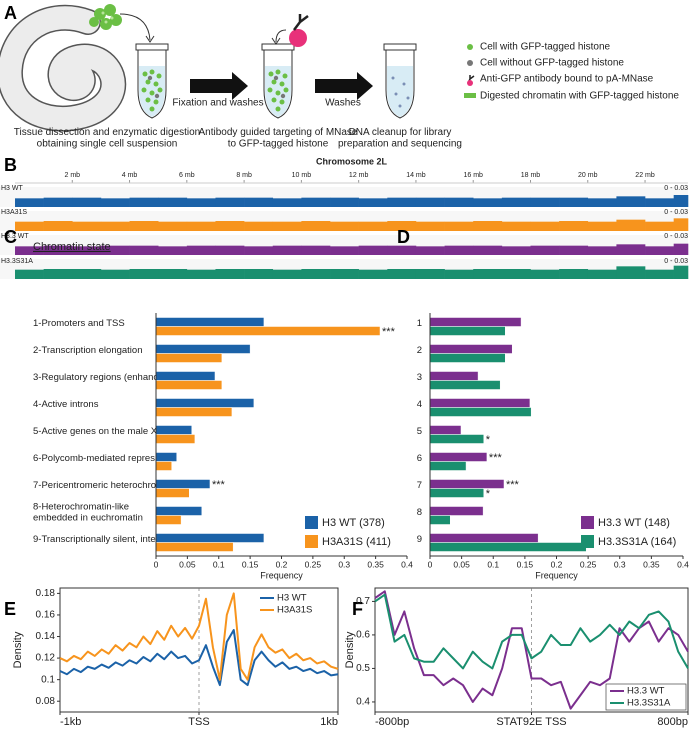  What do you see at coordinates (430, 564) in the screenshot?
I see `x-tick-label: 0` at bounding box center [430, 564].